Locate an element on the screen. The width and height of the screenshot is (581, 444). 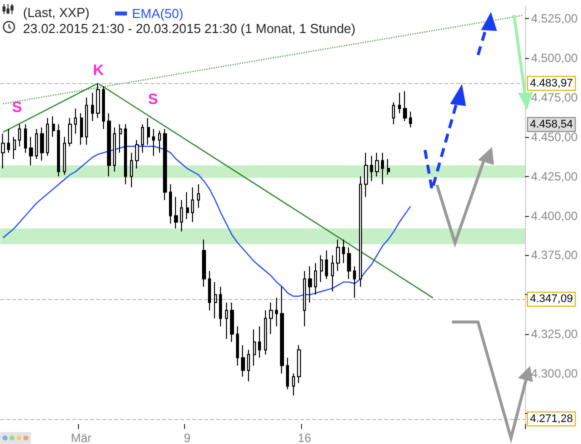
y-tick-label: 4.300,00 is located at coordinates (554, 373).